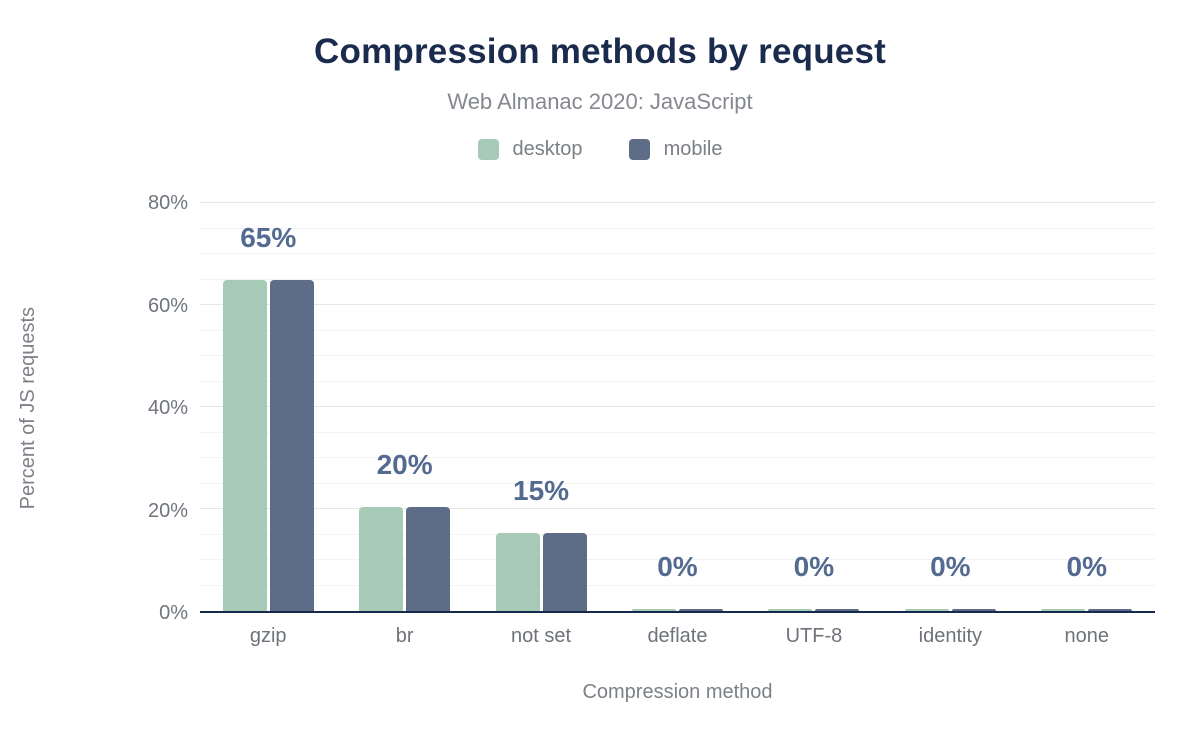  What do you see at coordinates (693, 149) in the screenshot?
I see `legend-label-mobile: mobile` at bounding box center [693, 149].